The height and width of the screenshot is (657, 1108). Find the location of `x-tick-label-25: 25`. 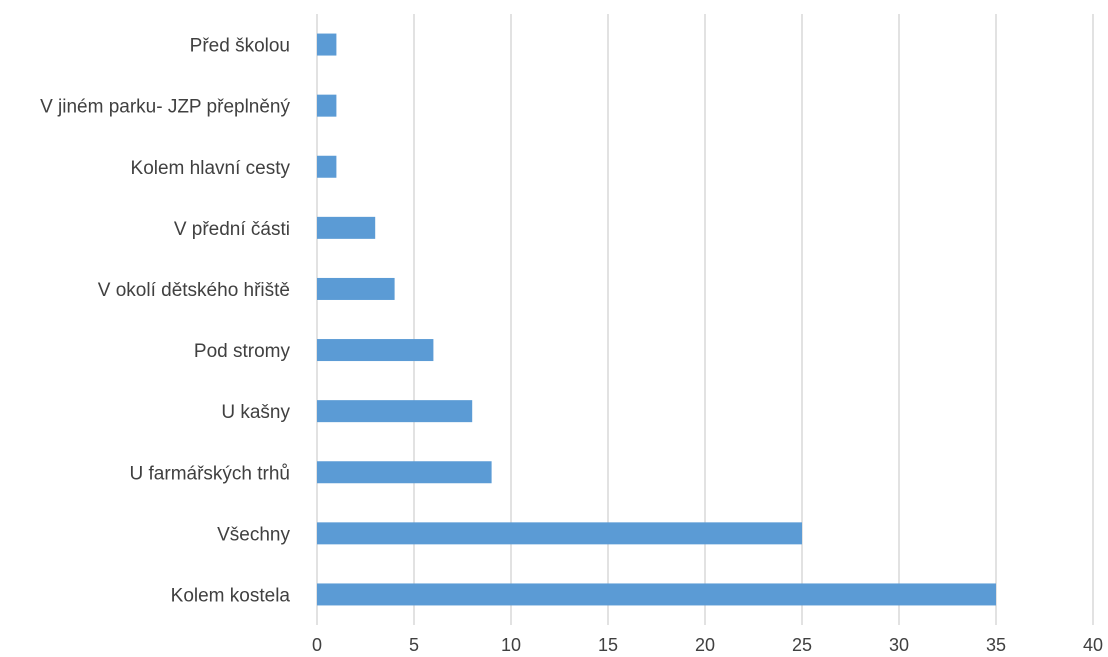

x-tick-label-25: 25 is located at coordinates (802, 645).